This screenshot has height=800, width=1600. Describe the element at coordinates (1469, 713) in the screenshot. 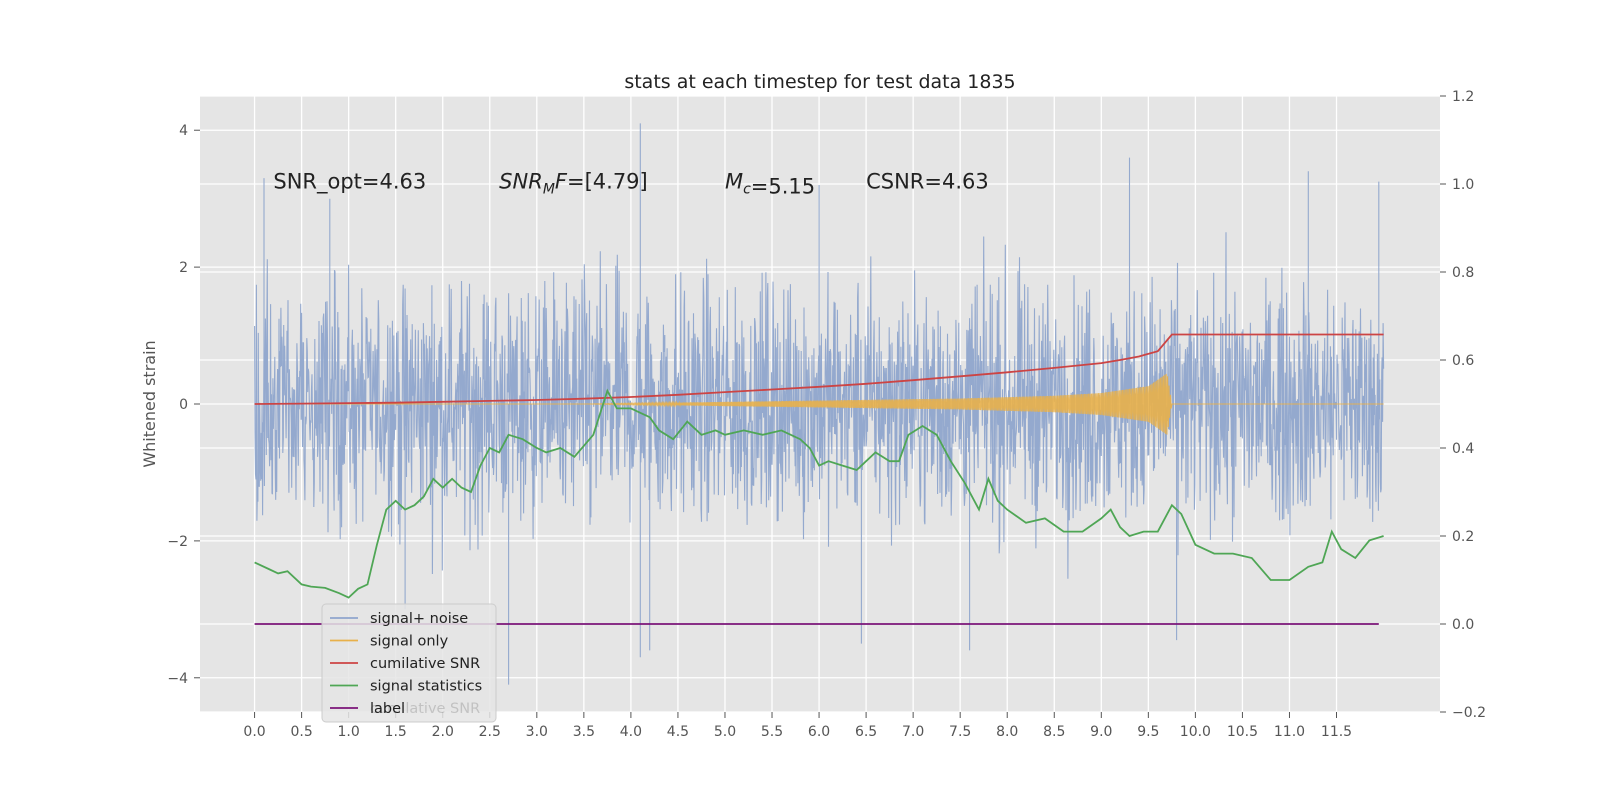

I see `y2-tick-label: −0.2` at that location.